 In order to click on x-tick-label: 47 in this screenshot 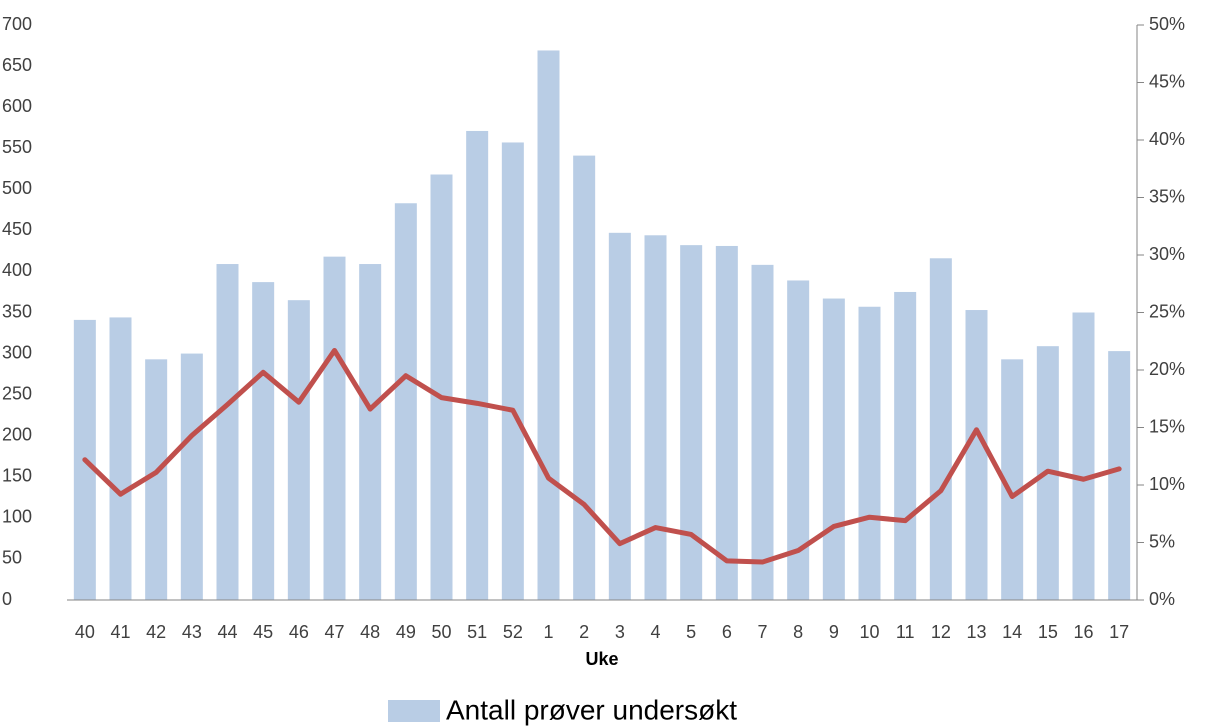, I will do `click(334, 632)`.